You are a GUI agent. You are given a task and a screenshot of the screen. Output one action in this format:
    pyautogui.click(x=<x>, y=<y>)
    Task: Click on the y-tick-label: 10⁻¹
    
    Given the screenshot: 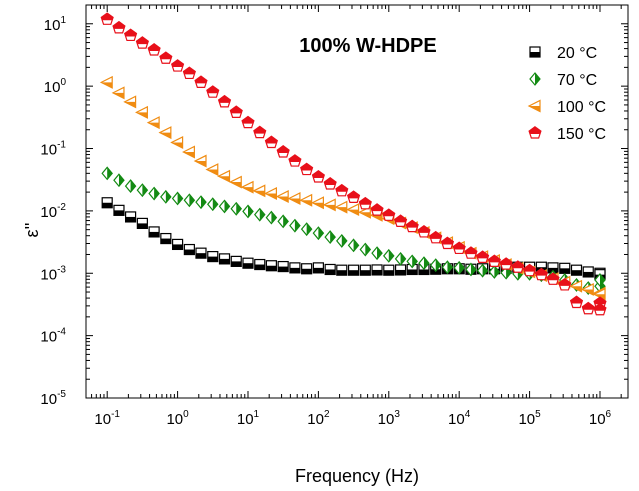 What is the action you would take?
    pyautogui.click(x=53, y=149)
    